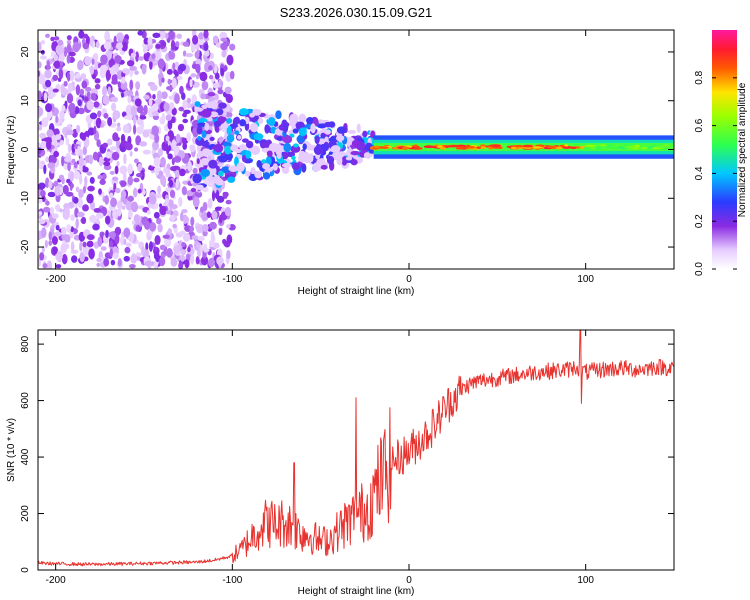 This screenshot has width=750, height=600. Describe the element at coordinates (25, 149) in the screenshot. I see `y-tick-label: 0` at that location.